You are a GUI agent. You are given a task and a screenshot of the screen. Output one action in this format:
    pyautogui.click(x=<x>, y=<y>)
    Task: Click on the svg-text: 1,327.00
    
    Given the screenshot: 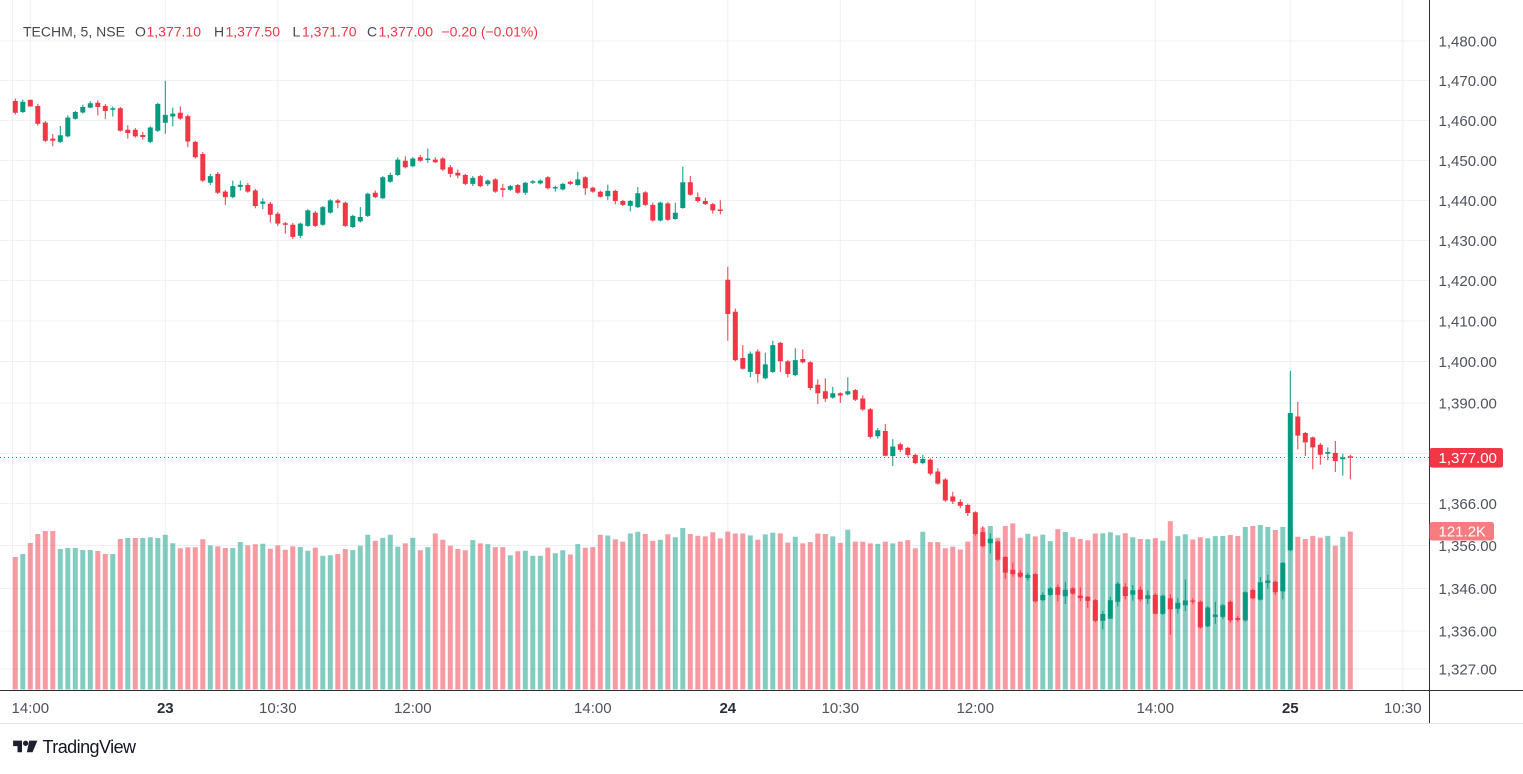 What is the action you would take?
    pyautogui.click(x=1468, y=669)
    